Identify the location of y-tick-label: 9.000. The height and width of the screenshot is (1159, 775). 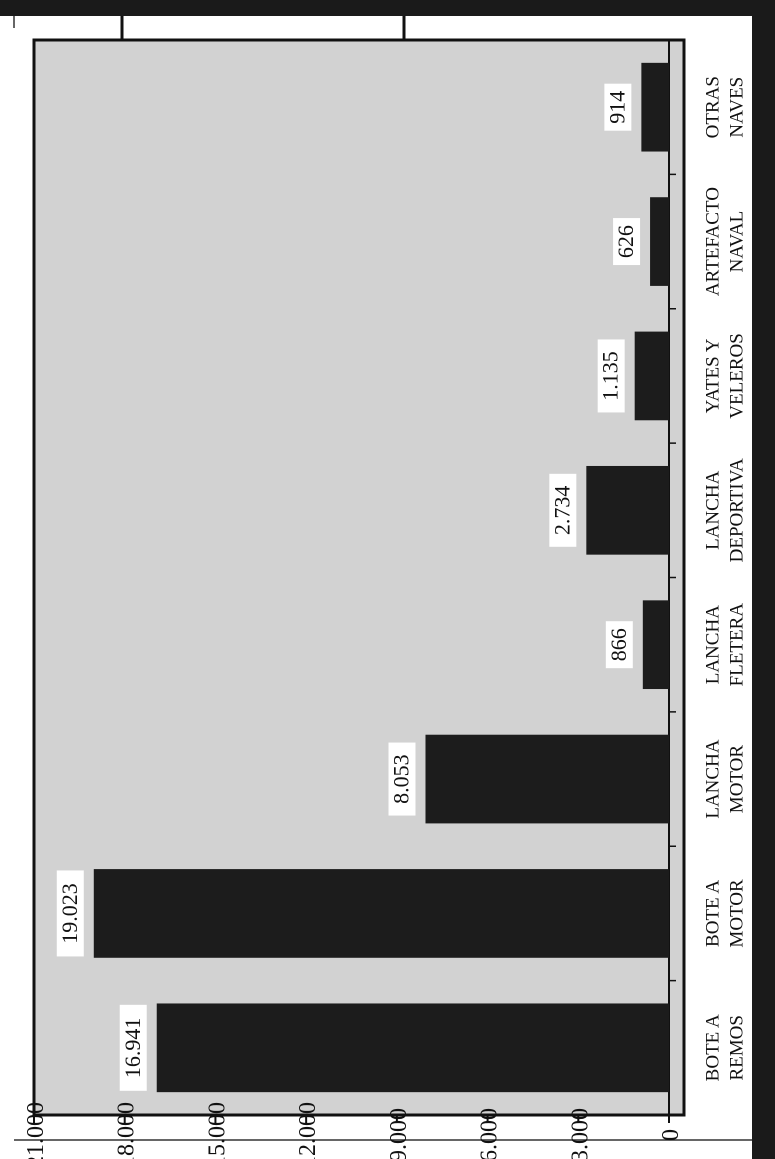
(399, 1133).